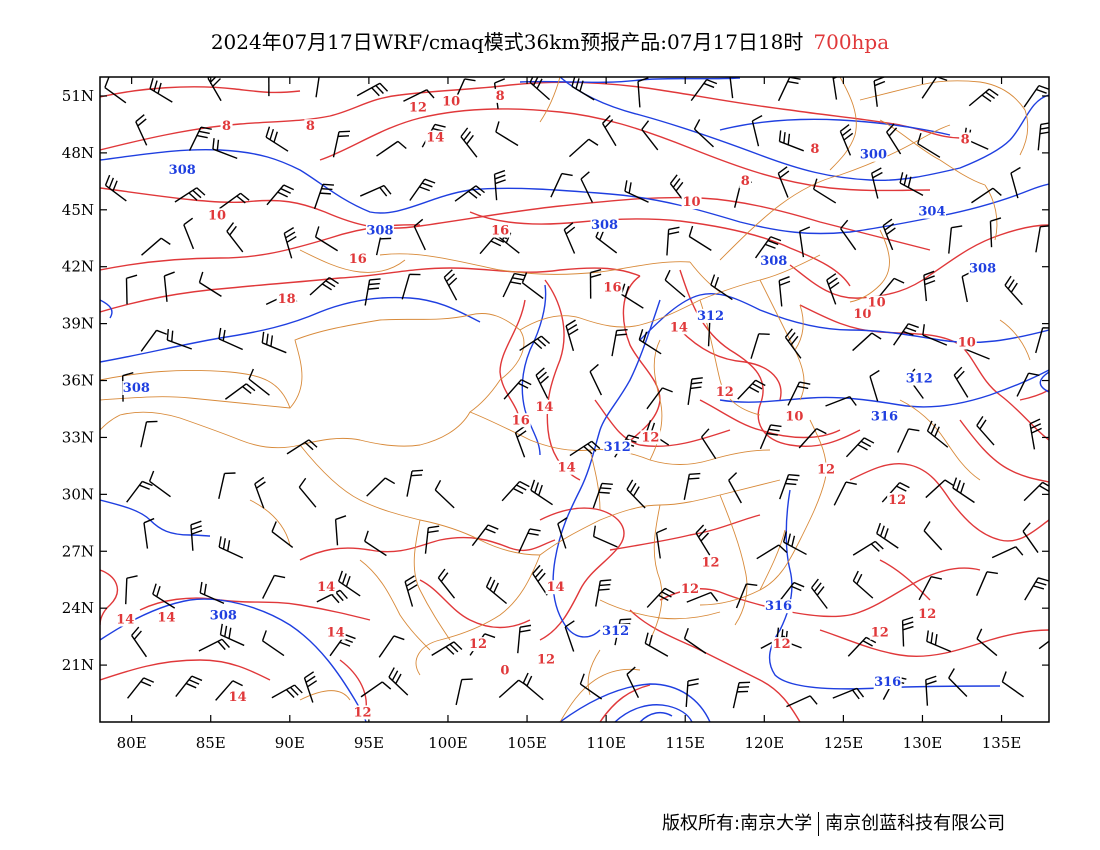 The height and width of the screenshot is (850, 1100). I want to click on geopotential-label: 308, so click(604, 225).